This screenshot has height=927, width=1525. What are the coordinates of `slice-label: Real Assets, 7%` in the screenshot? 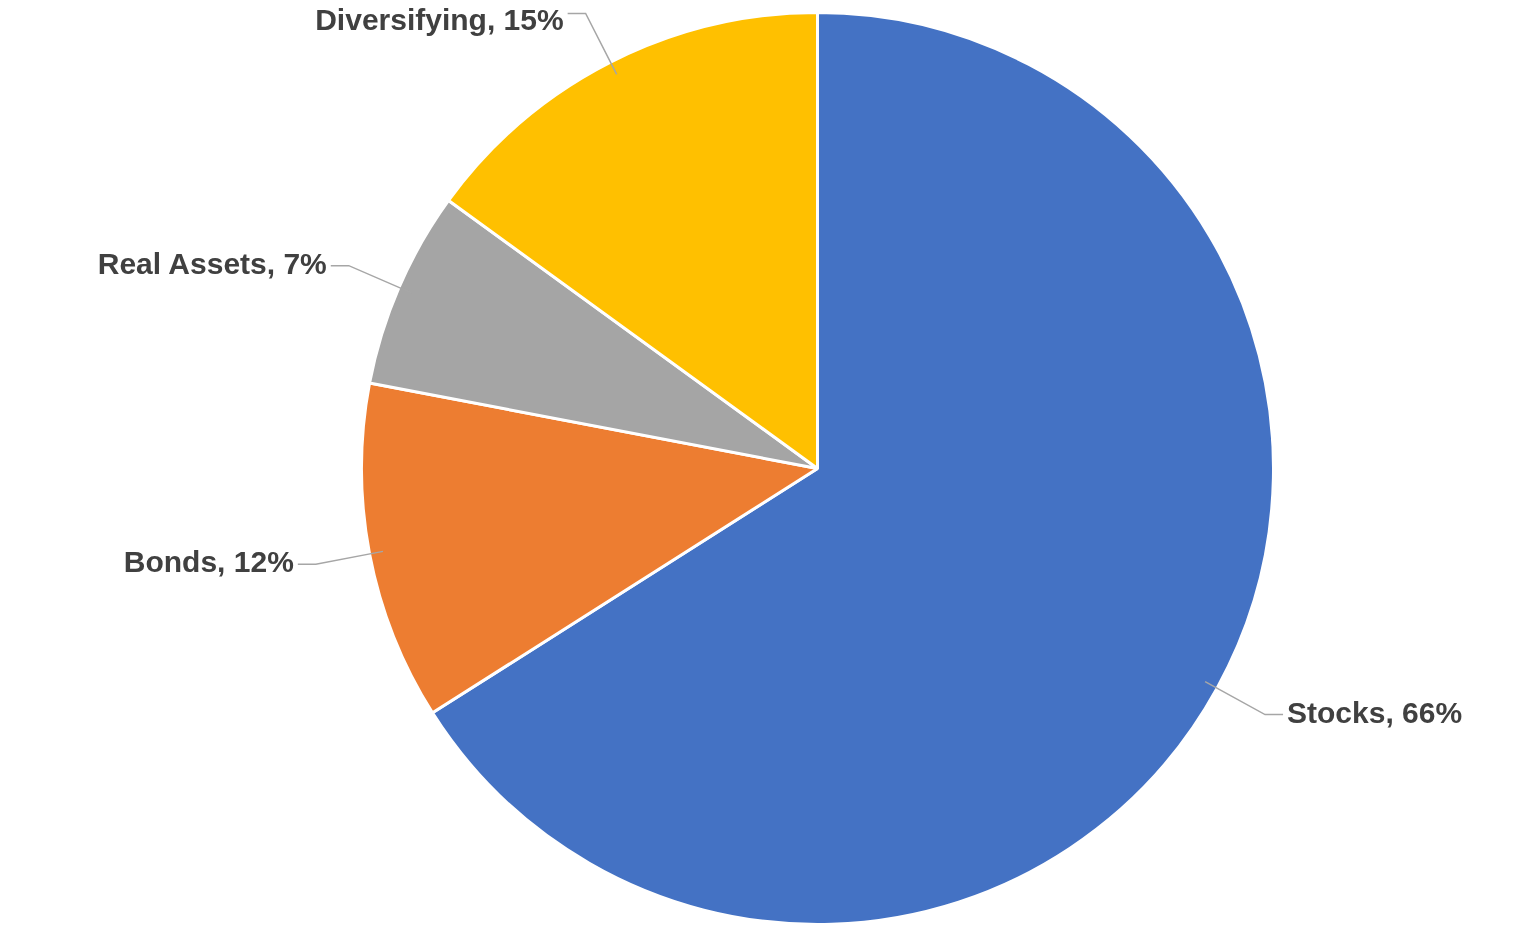 It's located at (212, 263).